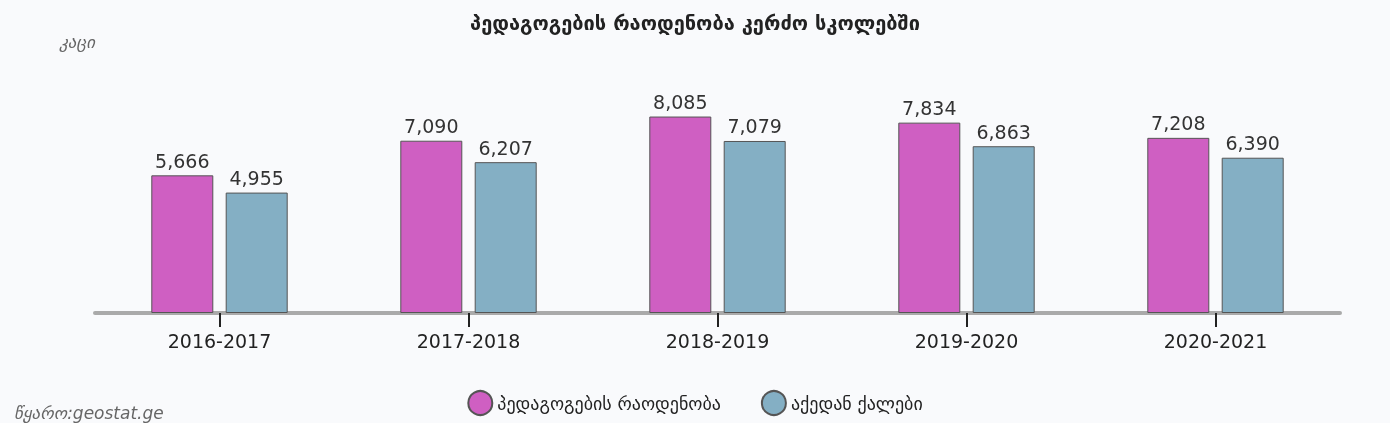 The height and width of the screenshot is (423, 1390). Describe the element at coordinates (754, 126) in the screenshot. I see `data-label: 7,079` at that location.